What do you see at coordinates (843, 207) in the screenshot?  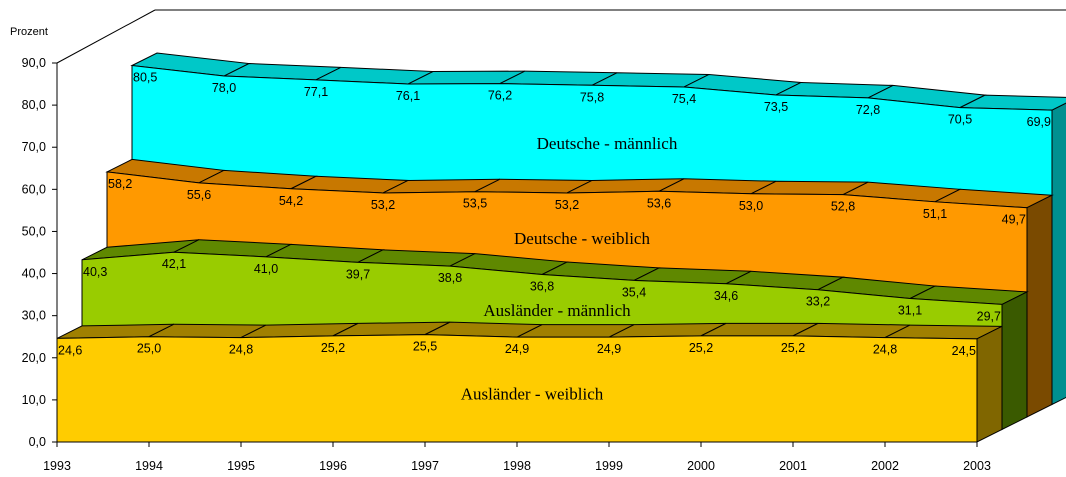 I see `data-label: 52,8` at bounding box center [843, 207].